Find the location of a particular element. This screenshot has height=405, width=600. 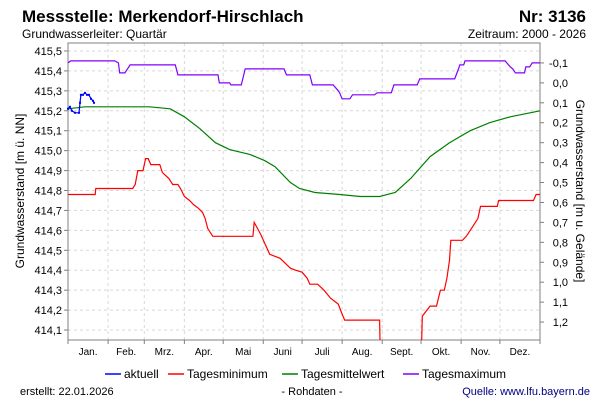

x-tick-label: Apr. is located at coordinates (204, 352).